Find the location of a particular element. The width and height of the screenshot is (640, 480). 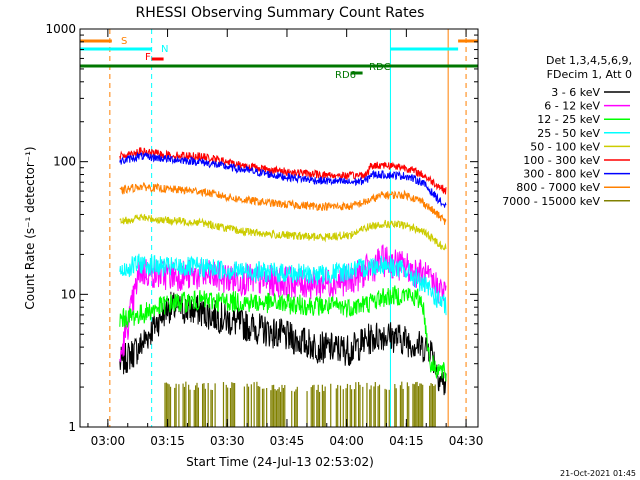

legend-item-6-12-kev: 6 - 12 keV is located at coordinates (587, 106).